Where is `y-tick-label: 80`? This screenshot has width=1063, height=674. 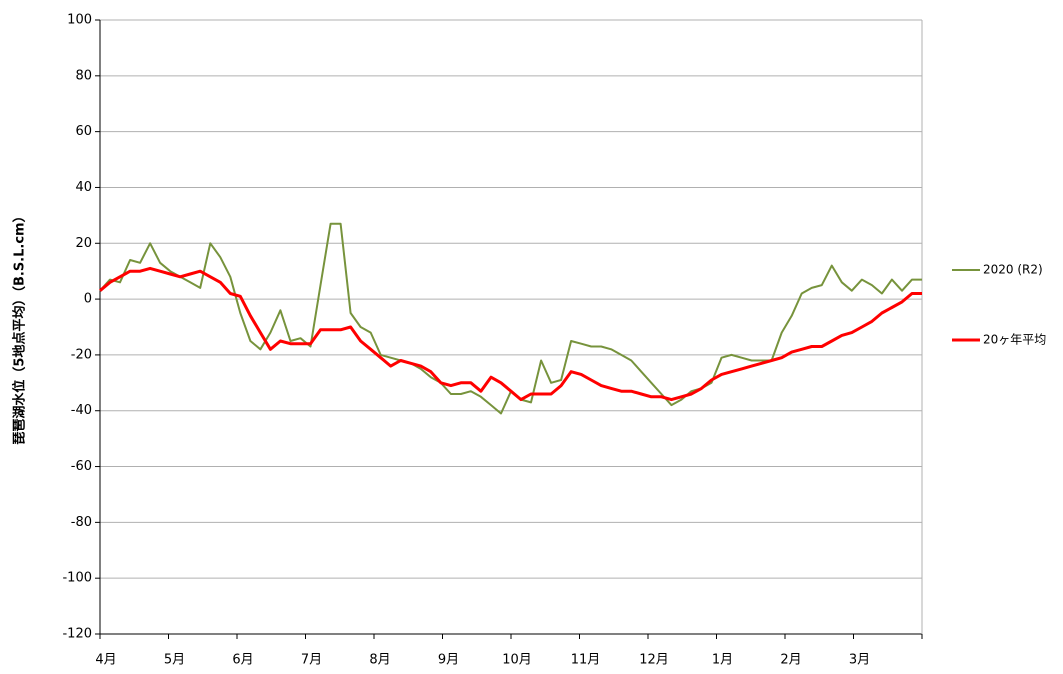 y-tick-label: 80 is located at coordinates (83, 75).